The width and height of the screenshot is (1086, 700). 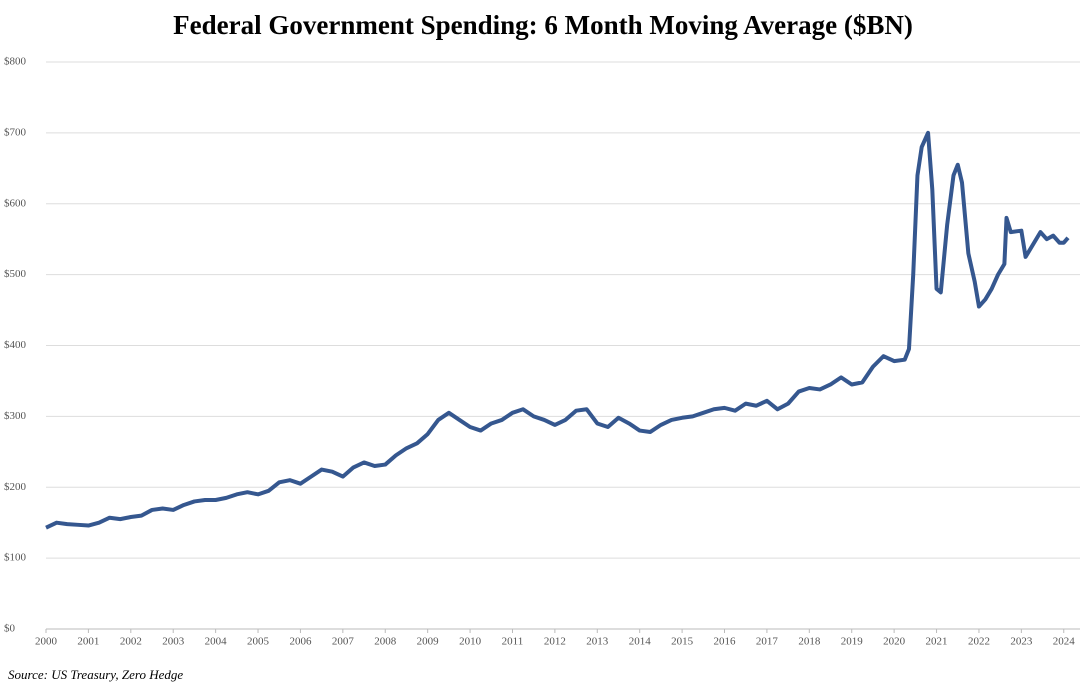 What do you see at coordinates (640, 642) in the screenshot?
I see `x-tick-label: 2014` at bounding box center [640, 642].